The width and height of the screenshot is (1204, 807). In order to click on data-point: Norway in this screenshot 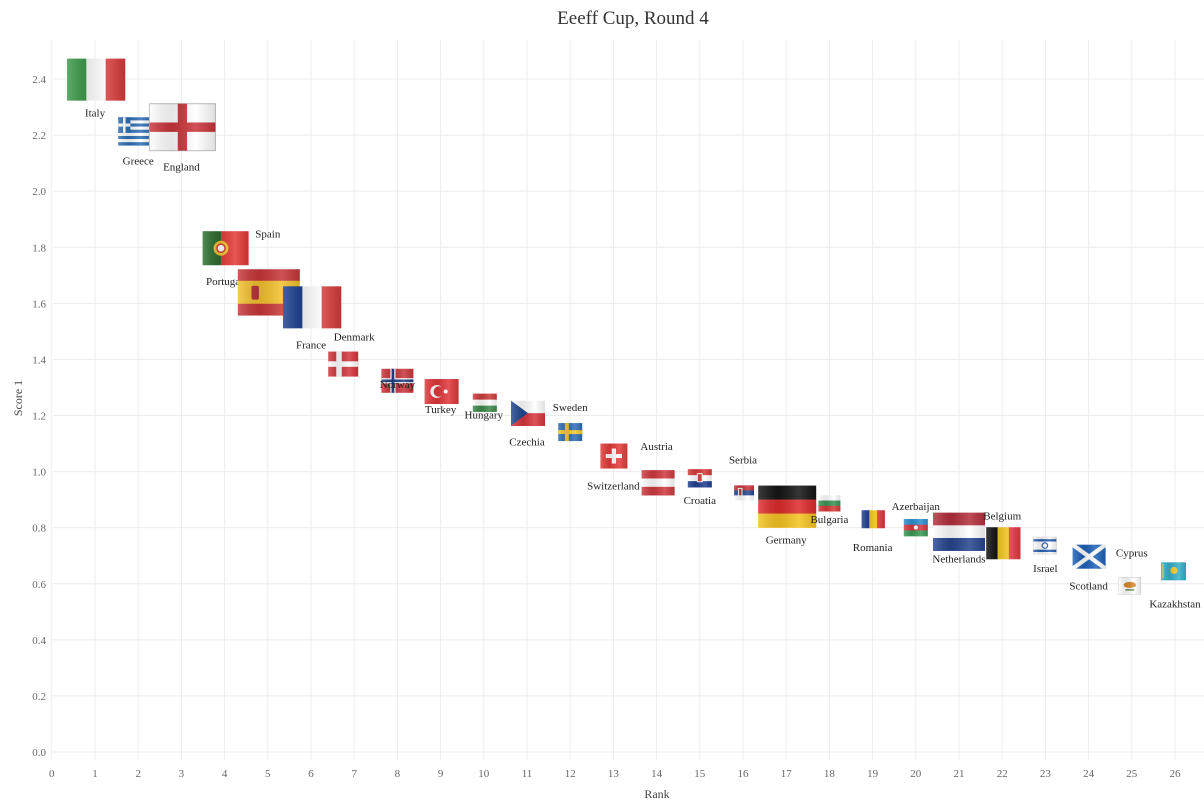, I will do `click(398, 380)`.